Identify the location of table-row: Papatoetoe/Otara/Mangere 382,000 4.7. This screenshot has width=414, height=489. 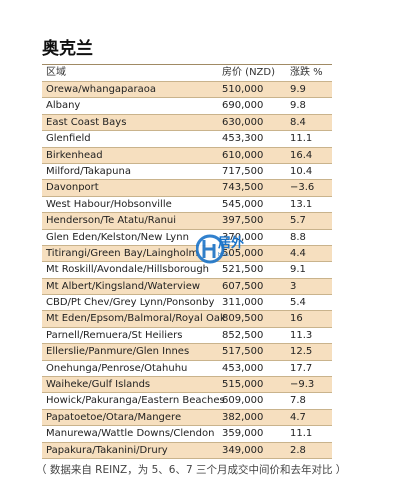
(187, 418).